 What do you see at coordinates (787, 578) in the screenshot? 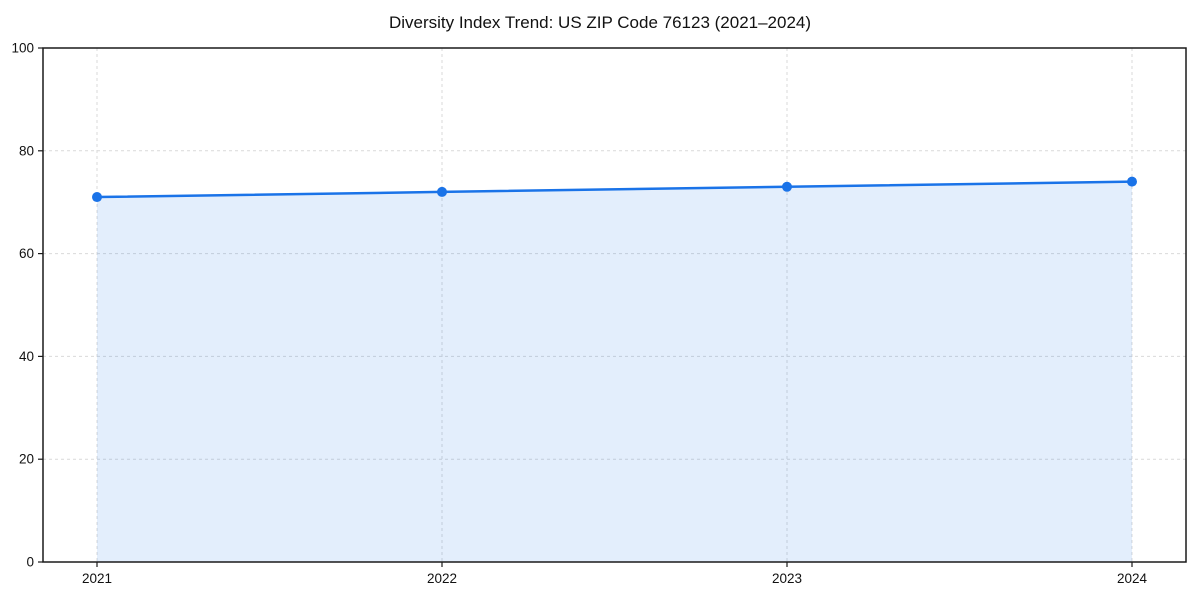
I see `x-tick-label: 2023` at bounding box center [787, 578].